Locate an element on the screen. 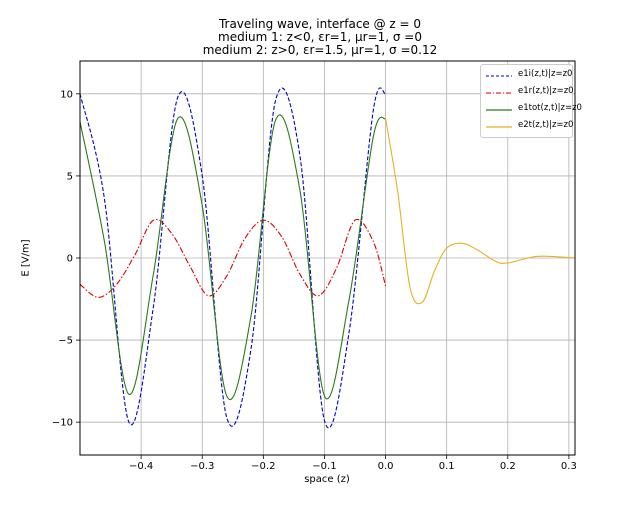  y-tick-label: 5 is located at coordinates (70, 176).